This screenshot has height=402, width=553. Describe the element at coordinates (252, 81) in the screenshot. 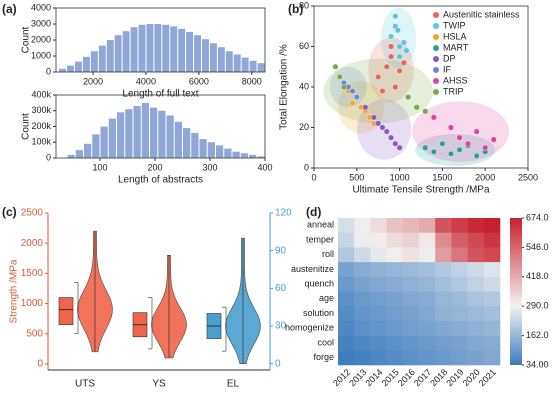

I see `x-tick-label: 8000` at that location.